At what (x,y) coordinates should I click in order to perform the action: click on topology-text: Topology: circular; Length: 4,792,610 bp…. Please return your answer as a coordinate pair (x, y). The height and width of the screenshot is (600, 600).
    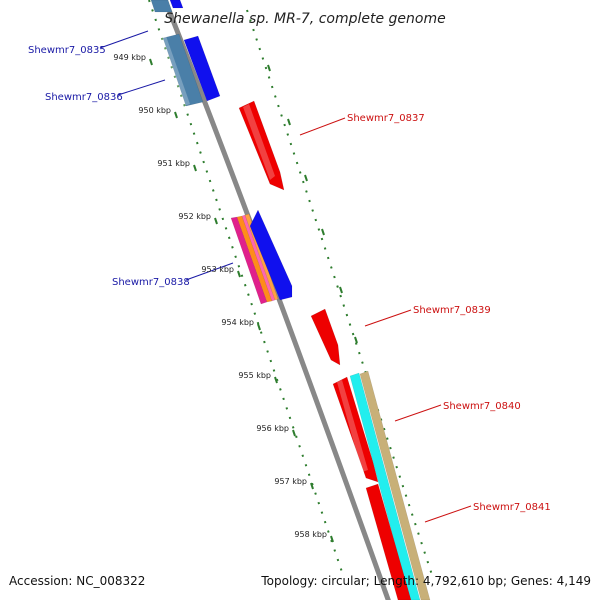
    Looking at the image, I should click on (426, 581).